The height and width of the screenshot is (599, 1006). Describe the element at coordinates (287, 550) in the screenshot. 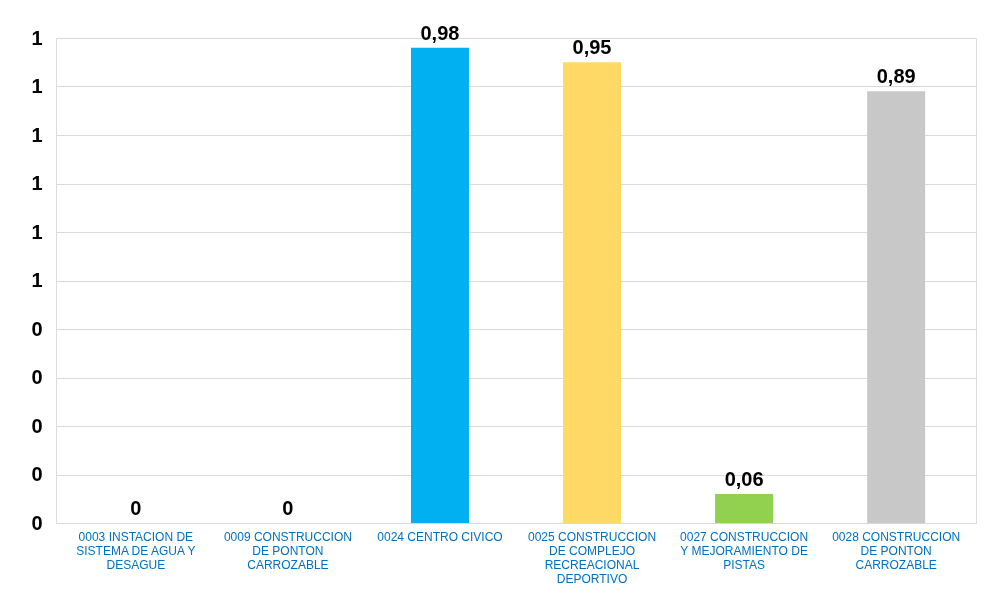

I see `x-tick-label: 0009 CONSTRUCCION DE PONTON CARROZABLE` at that location.